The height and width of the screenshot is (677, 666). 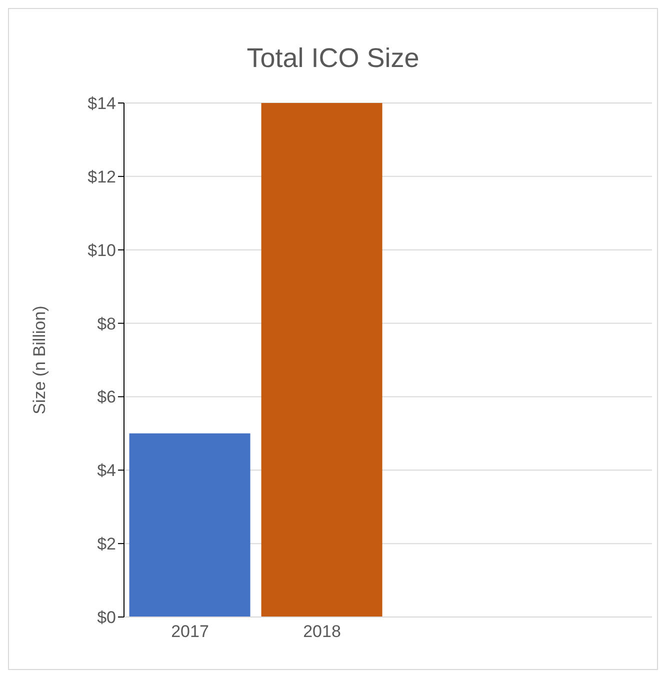 What do you see at coordinates (40, 360) in the screenshot?
I see `y-axis-title: Size (n Billion)` at bounding box center [40, 360].